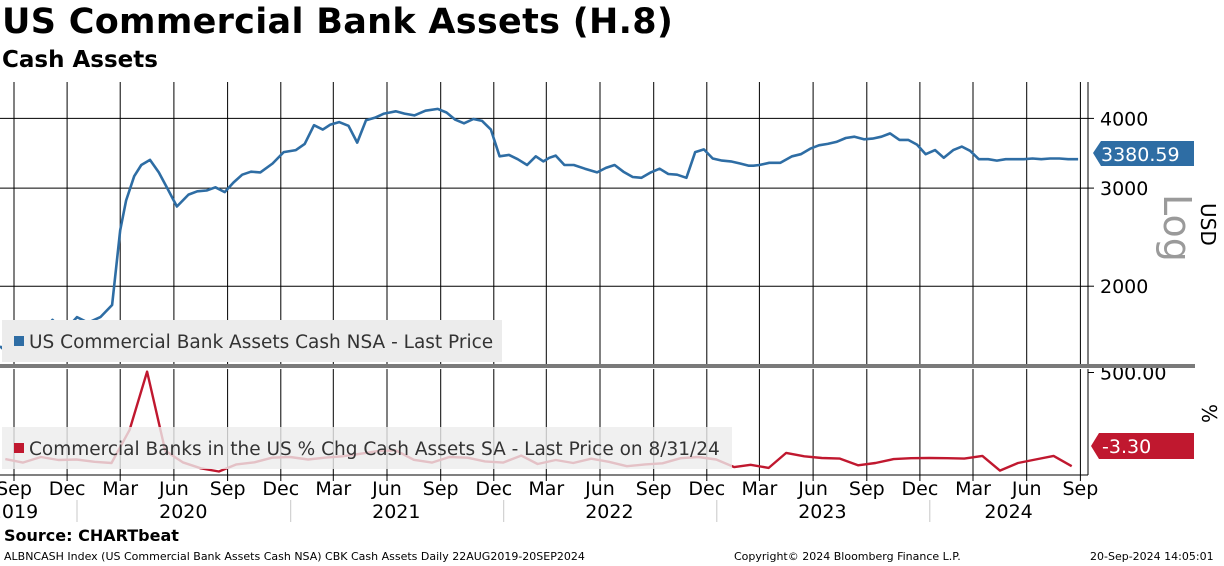 Image resolution: width=1224 pixels, height=566 pixels. Describe the element at coordinates (1152, 556) in the screenshot. I see `footer-timestamp: 20-Sep-2024 14:05:01` at that location.